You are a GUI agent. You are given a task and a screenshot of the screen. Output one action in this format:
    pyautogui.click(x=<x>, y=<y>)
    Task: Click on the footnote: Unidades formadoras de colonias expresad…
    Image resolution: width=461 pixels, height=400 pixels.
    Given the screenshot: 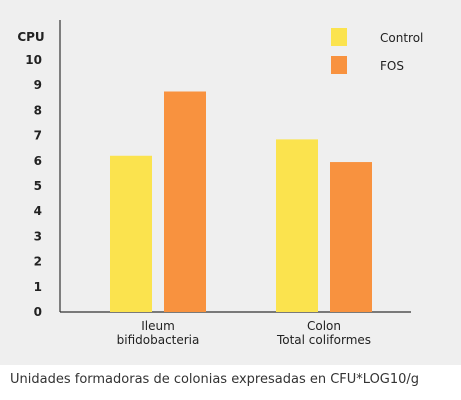 What is the action you would take?
    pyautogui.click(x=215, y=379)
    